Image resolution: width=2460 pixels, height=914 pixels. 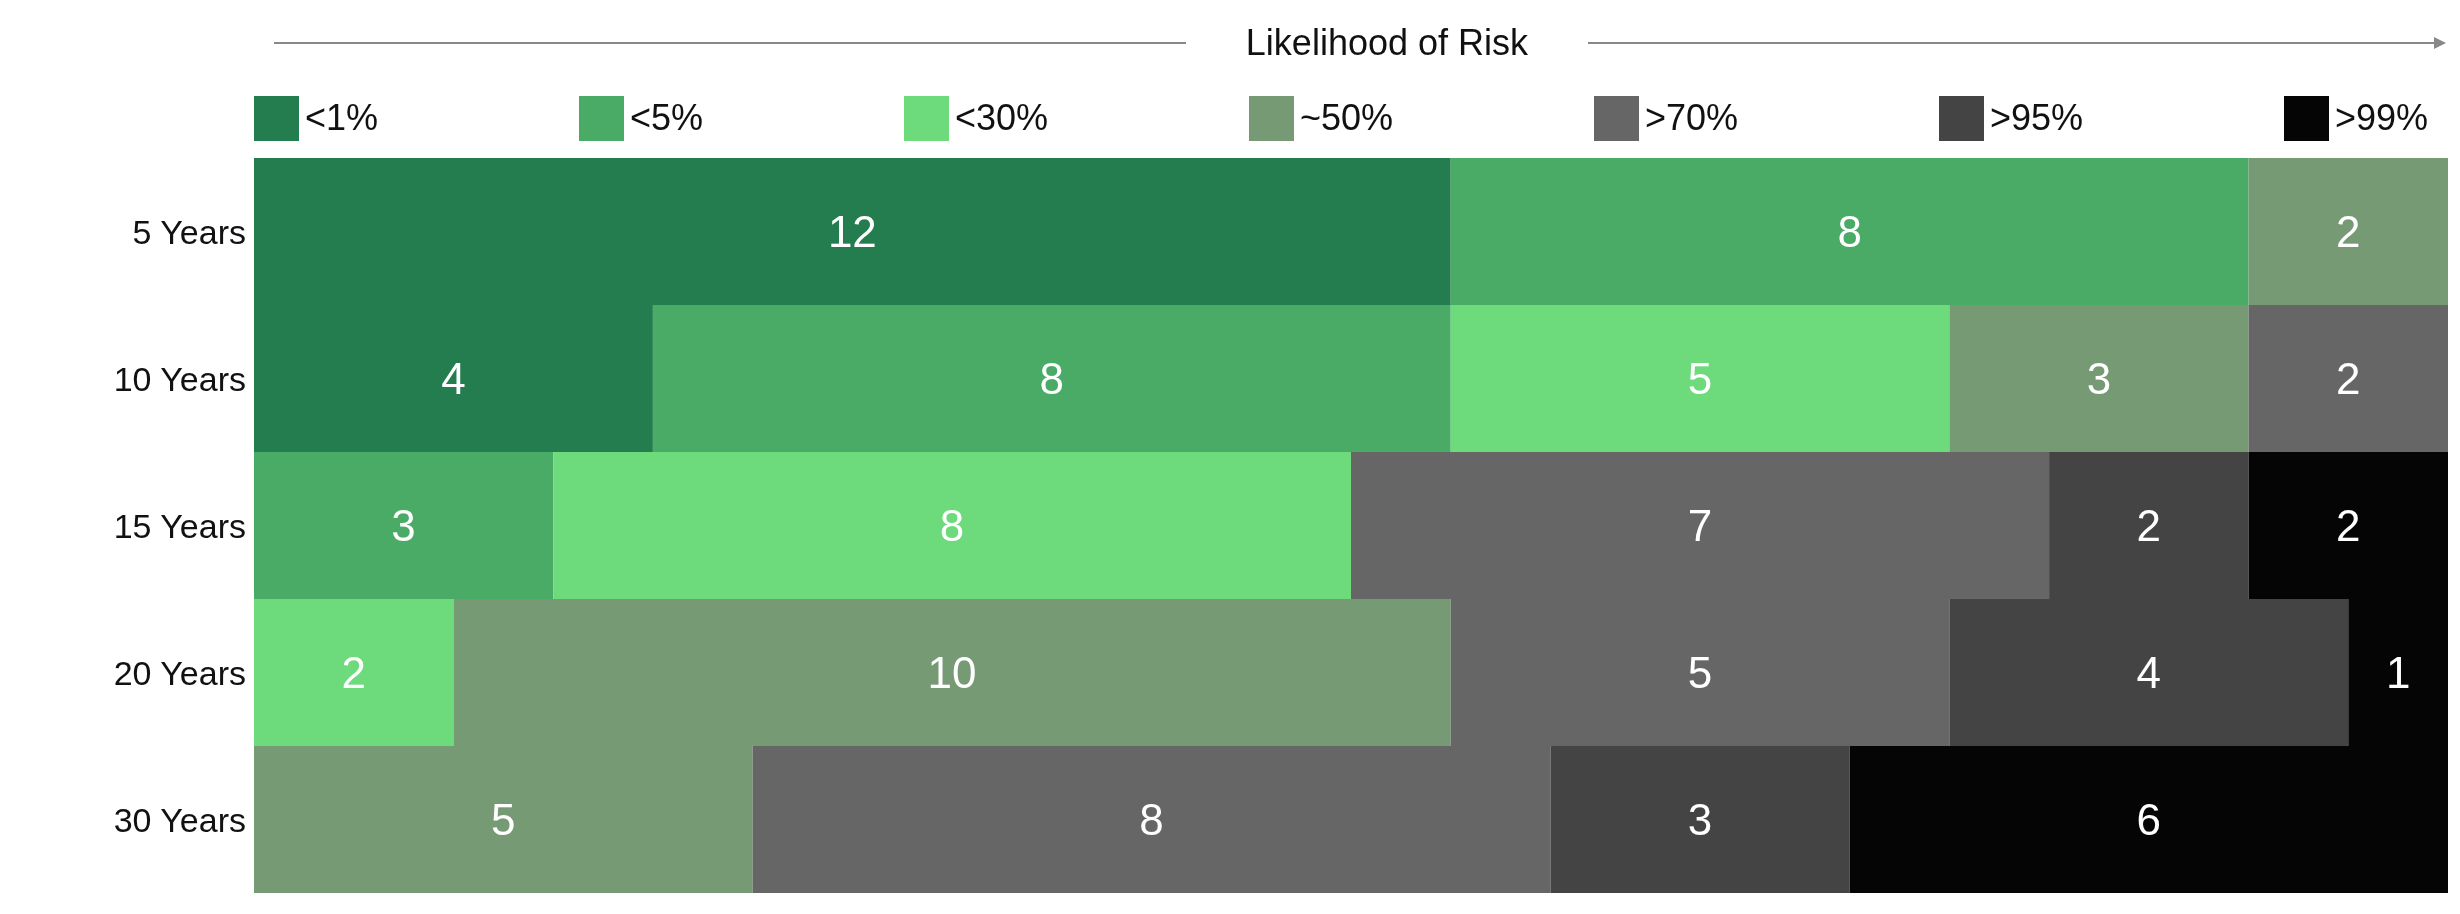 What do you see at coordinates (179, 525) in the screenshot?
I see `y-tick-label: 15 Years` at bounding box center [179, 525].